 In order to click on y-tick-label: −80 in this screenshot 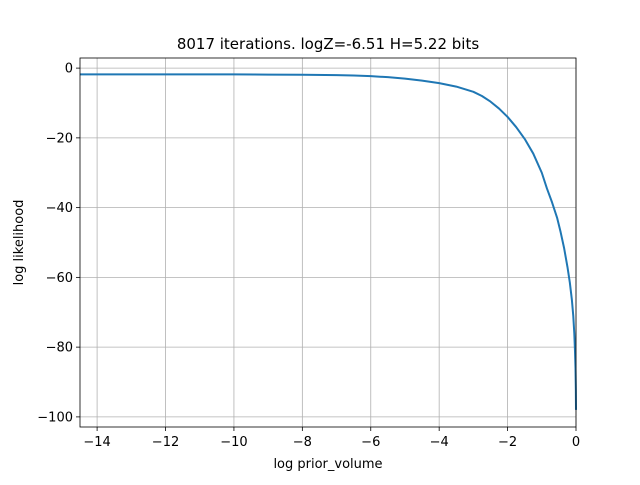, I will do `click(59, 348)`.